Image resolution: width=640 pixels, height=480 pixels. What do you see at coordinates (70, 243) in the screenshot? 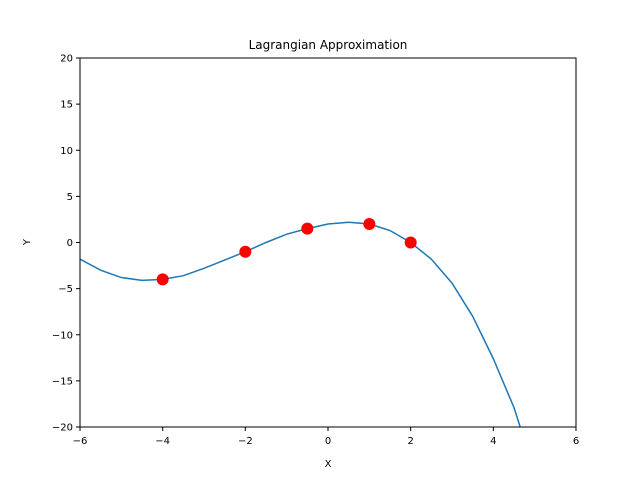
I see `y-tick-label: 0` at bounding box center [70, 243].